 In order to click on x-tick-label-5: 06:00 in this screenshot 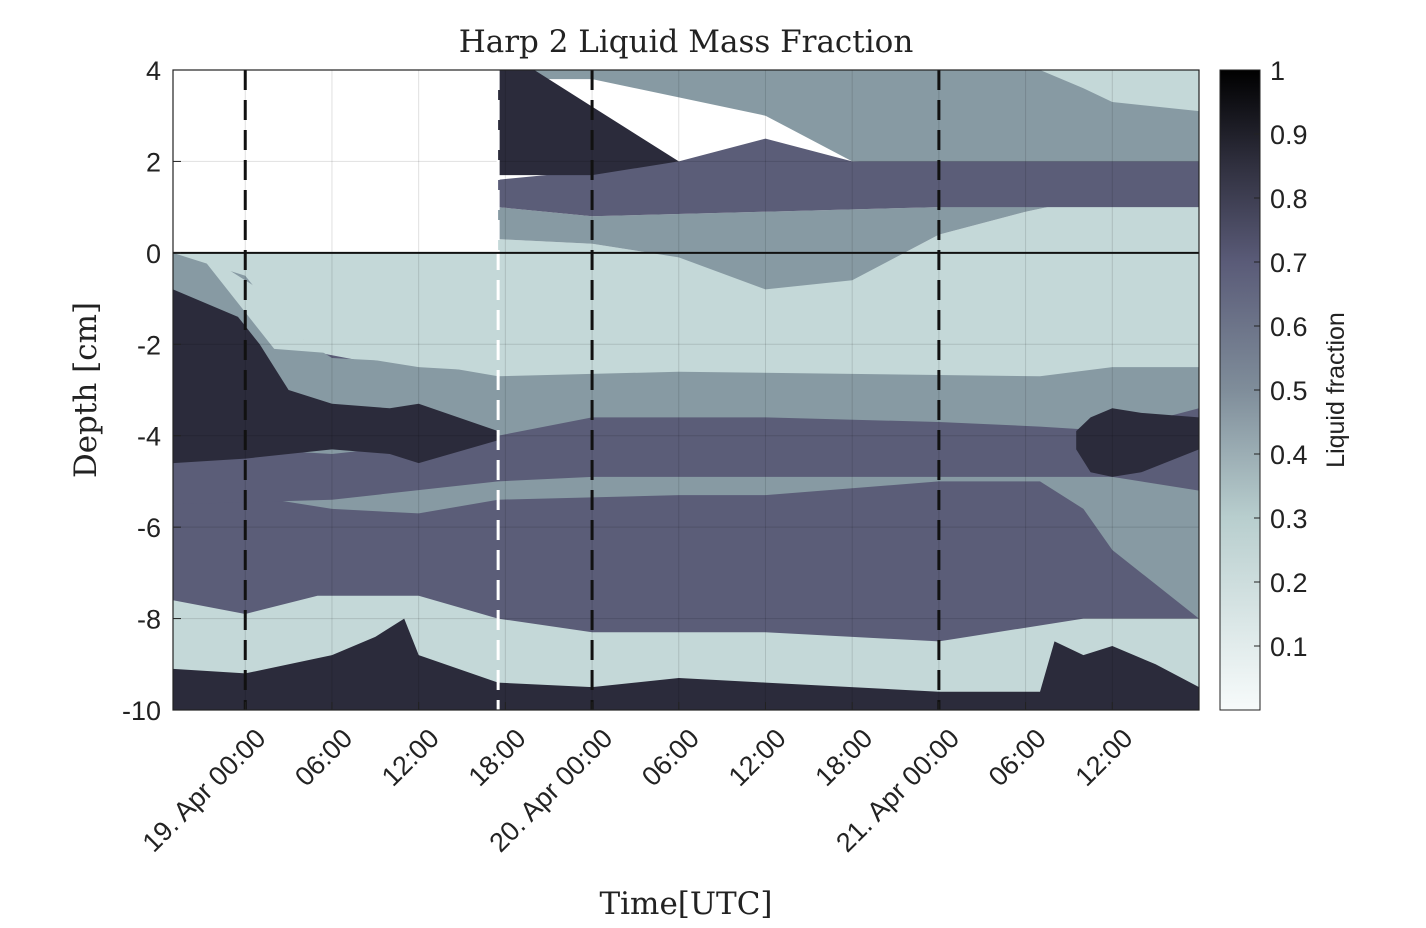, I will do `click(670, 757)`.